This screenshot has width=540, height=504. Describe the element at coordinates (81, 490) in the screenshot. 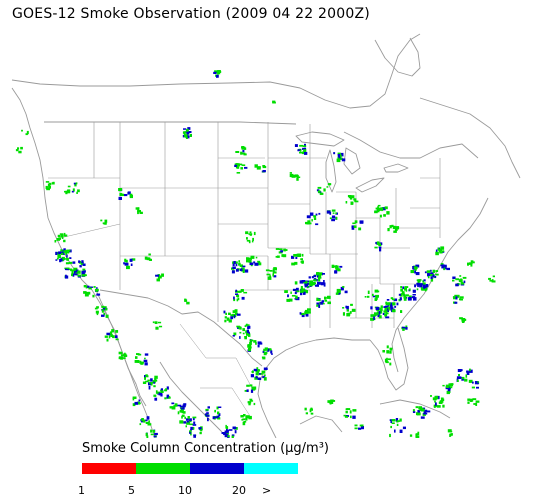

I see `legend-tick-1: 1` at that location.